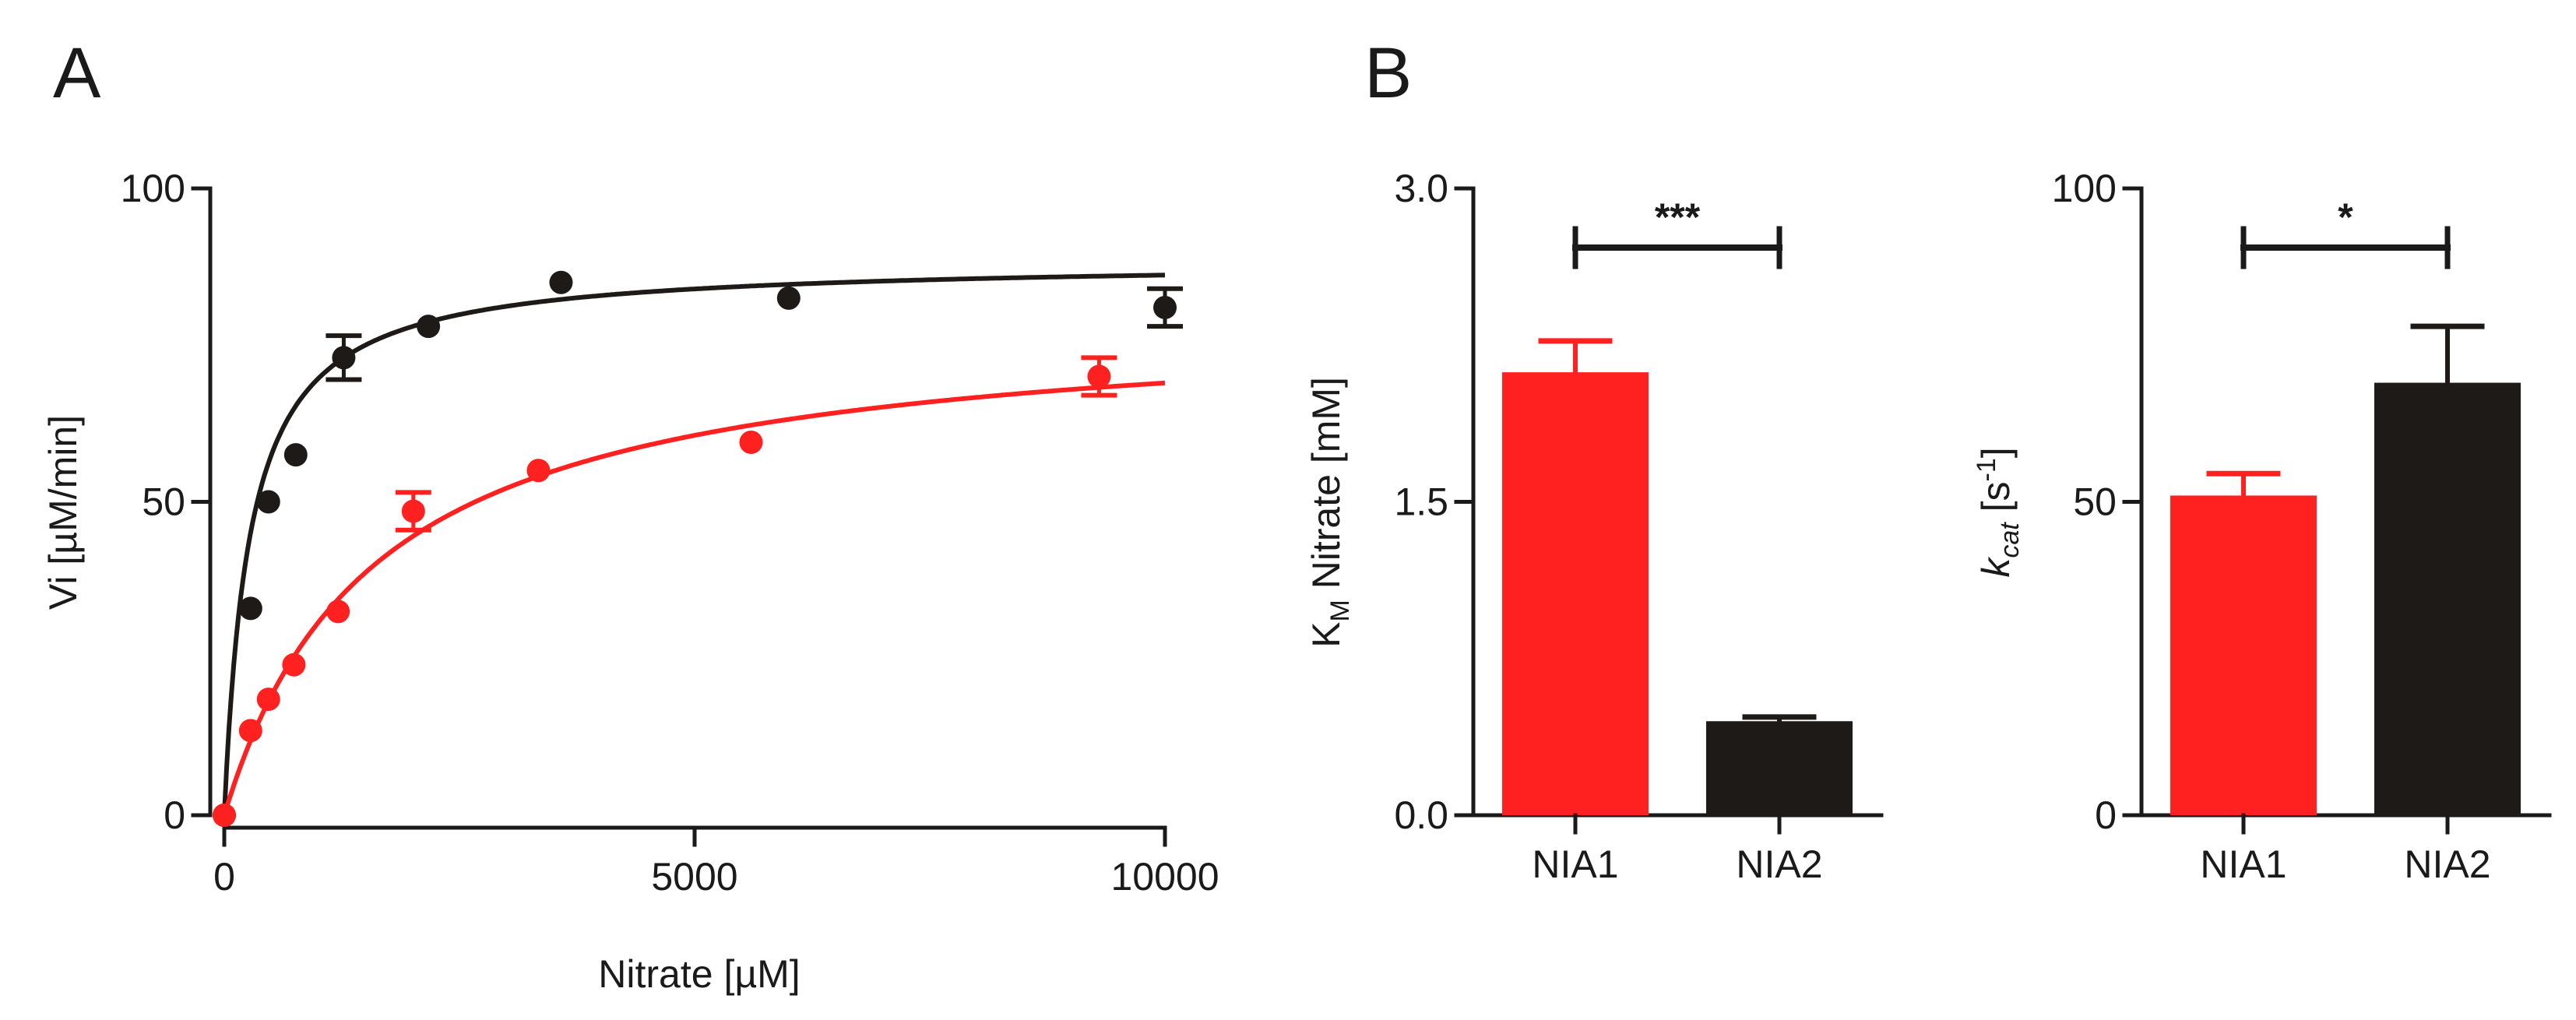  Describe the element at coordinates (1986, 469) in the screenshot. I see `chart-kcat-y-axis-title-exp: -1` at that location.